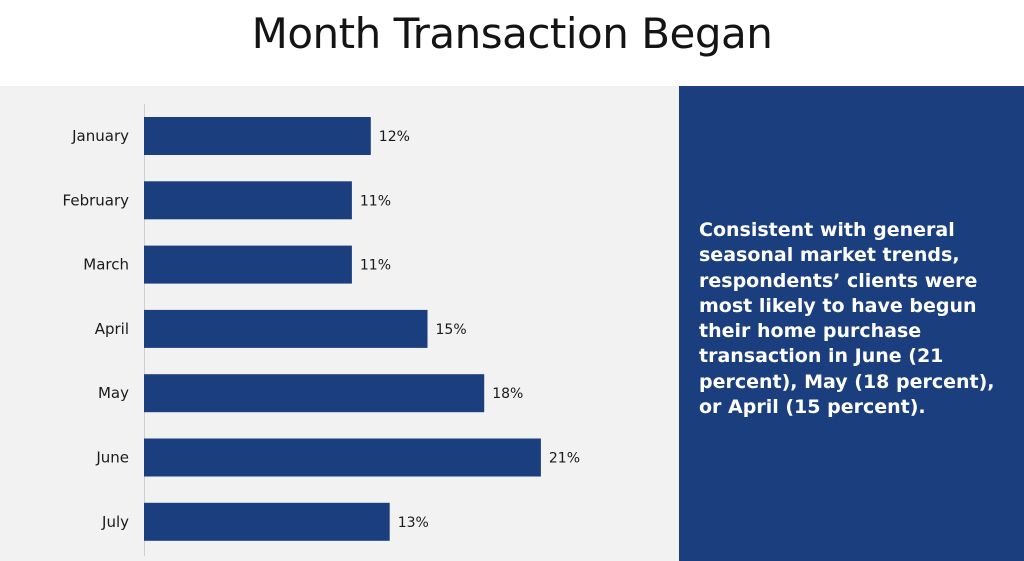 This screenshot has height=561, width=1024. What do you see at coordinates (342, 457) in the screenshot?
I see `bar-june` at bounding box center [342, 457].